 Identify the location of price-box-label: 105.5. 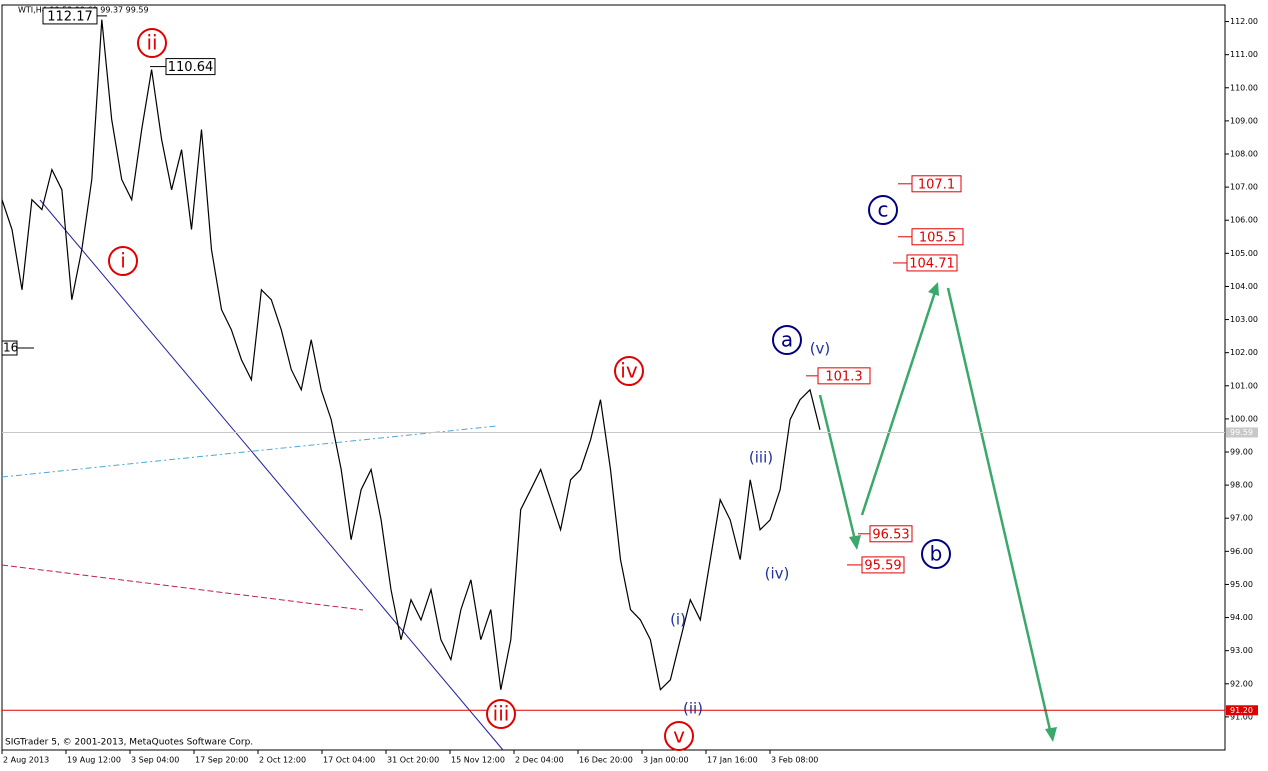
(937, 237).